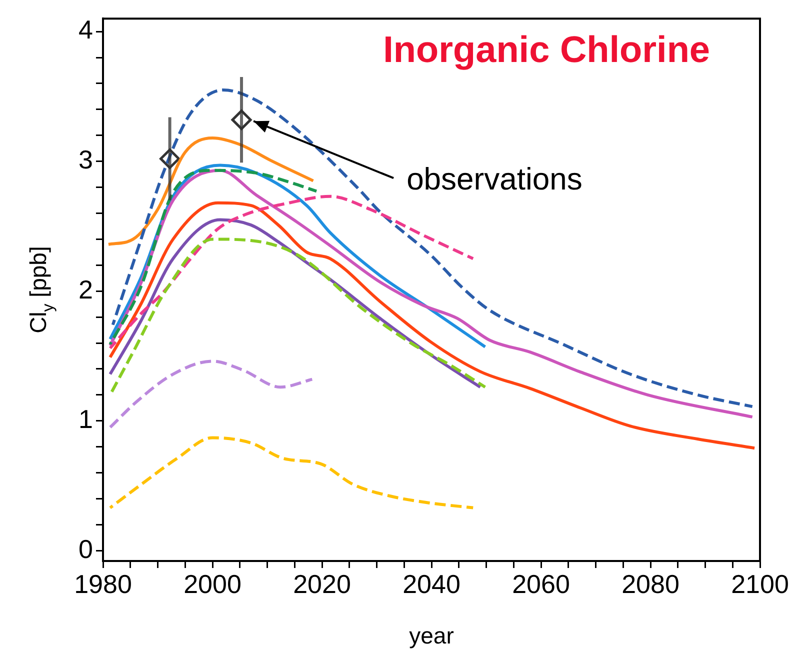 The image size is (810, 655). Describe the element at coordinates (546, 49) in the screenshot. I see `chart-title: Inorganic Chlorine` at that location.